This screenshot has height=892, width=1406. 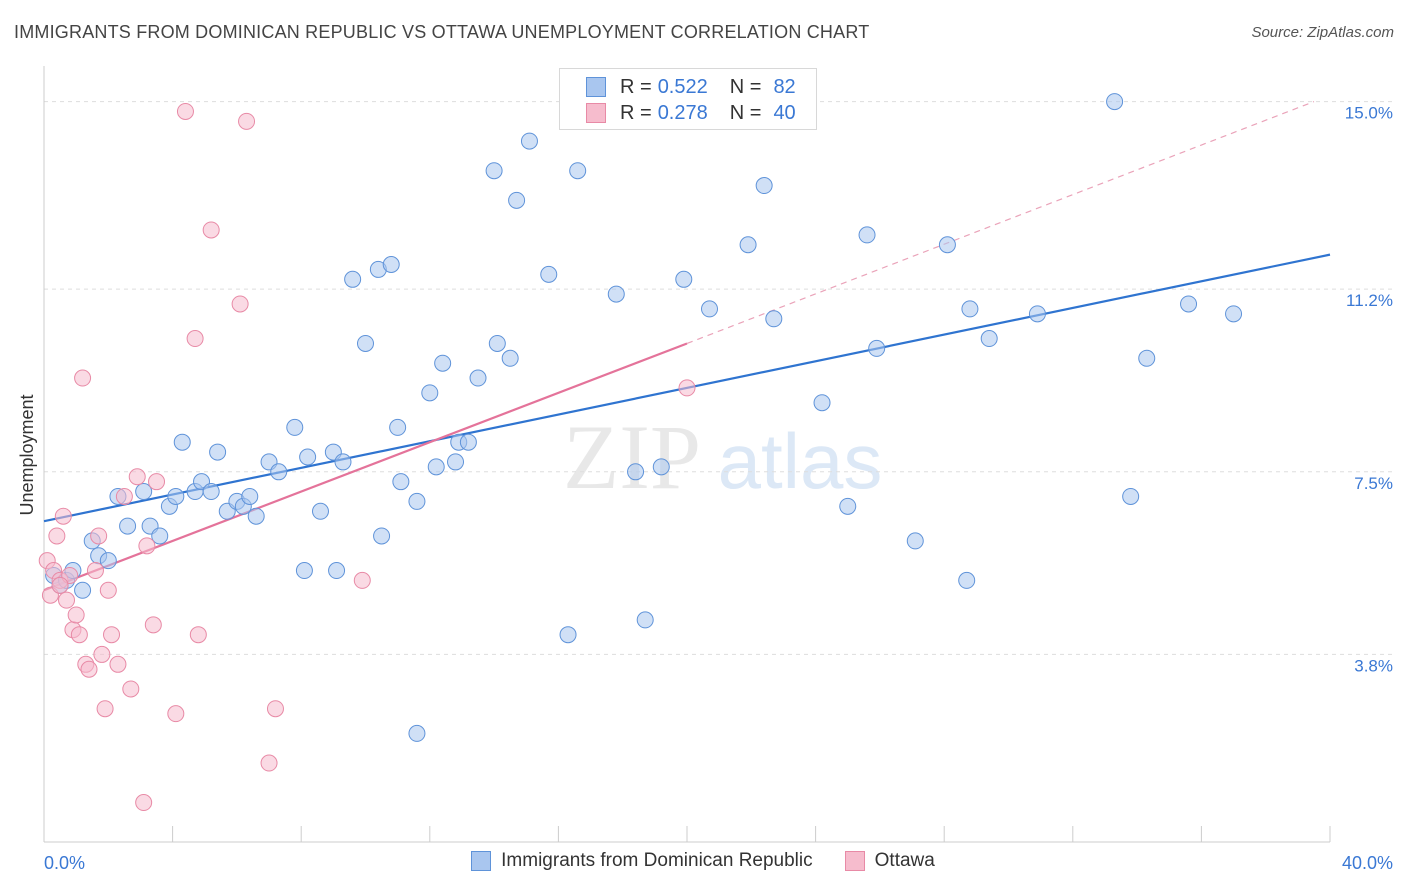 I want to click on legend-n-value: 82, so click(x=784, y=86).